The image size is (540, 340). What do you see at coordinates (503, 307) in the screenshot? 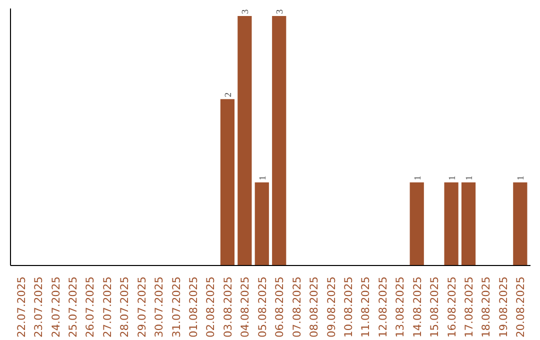
I see `x-tick-label: 19.08.2025` at bounding box center [503, 307].